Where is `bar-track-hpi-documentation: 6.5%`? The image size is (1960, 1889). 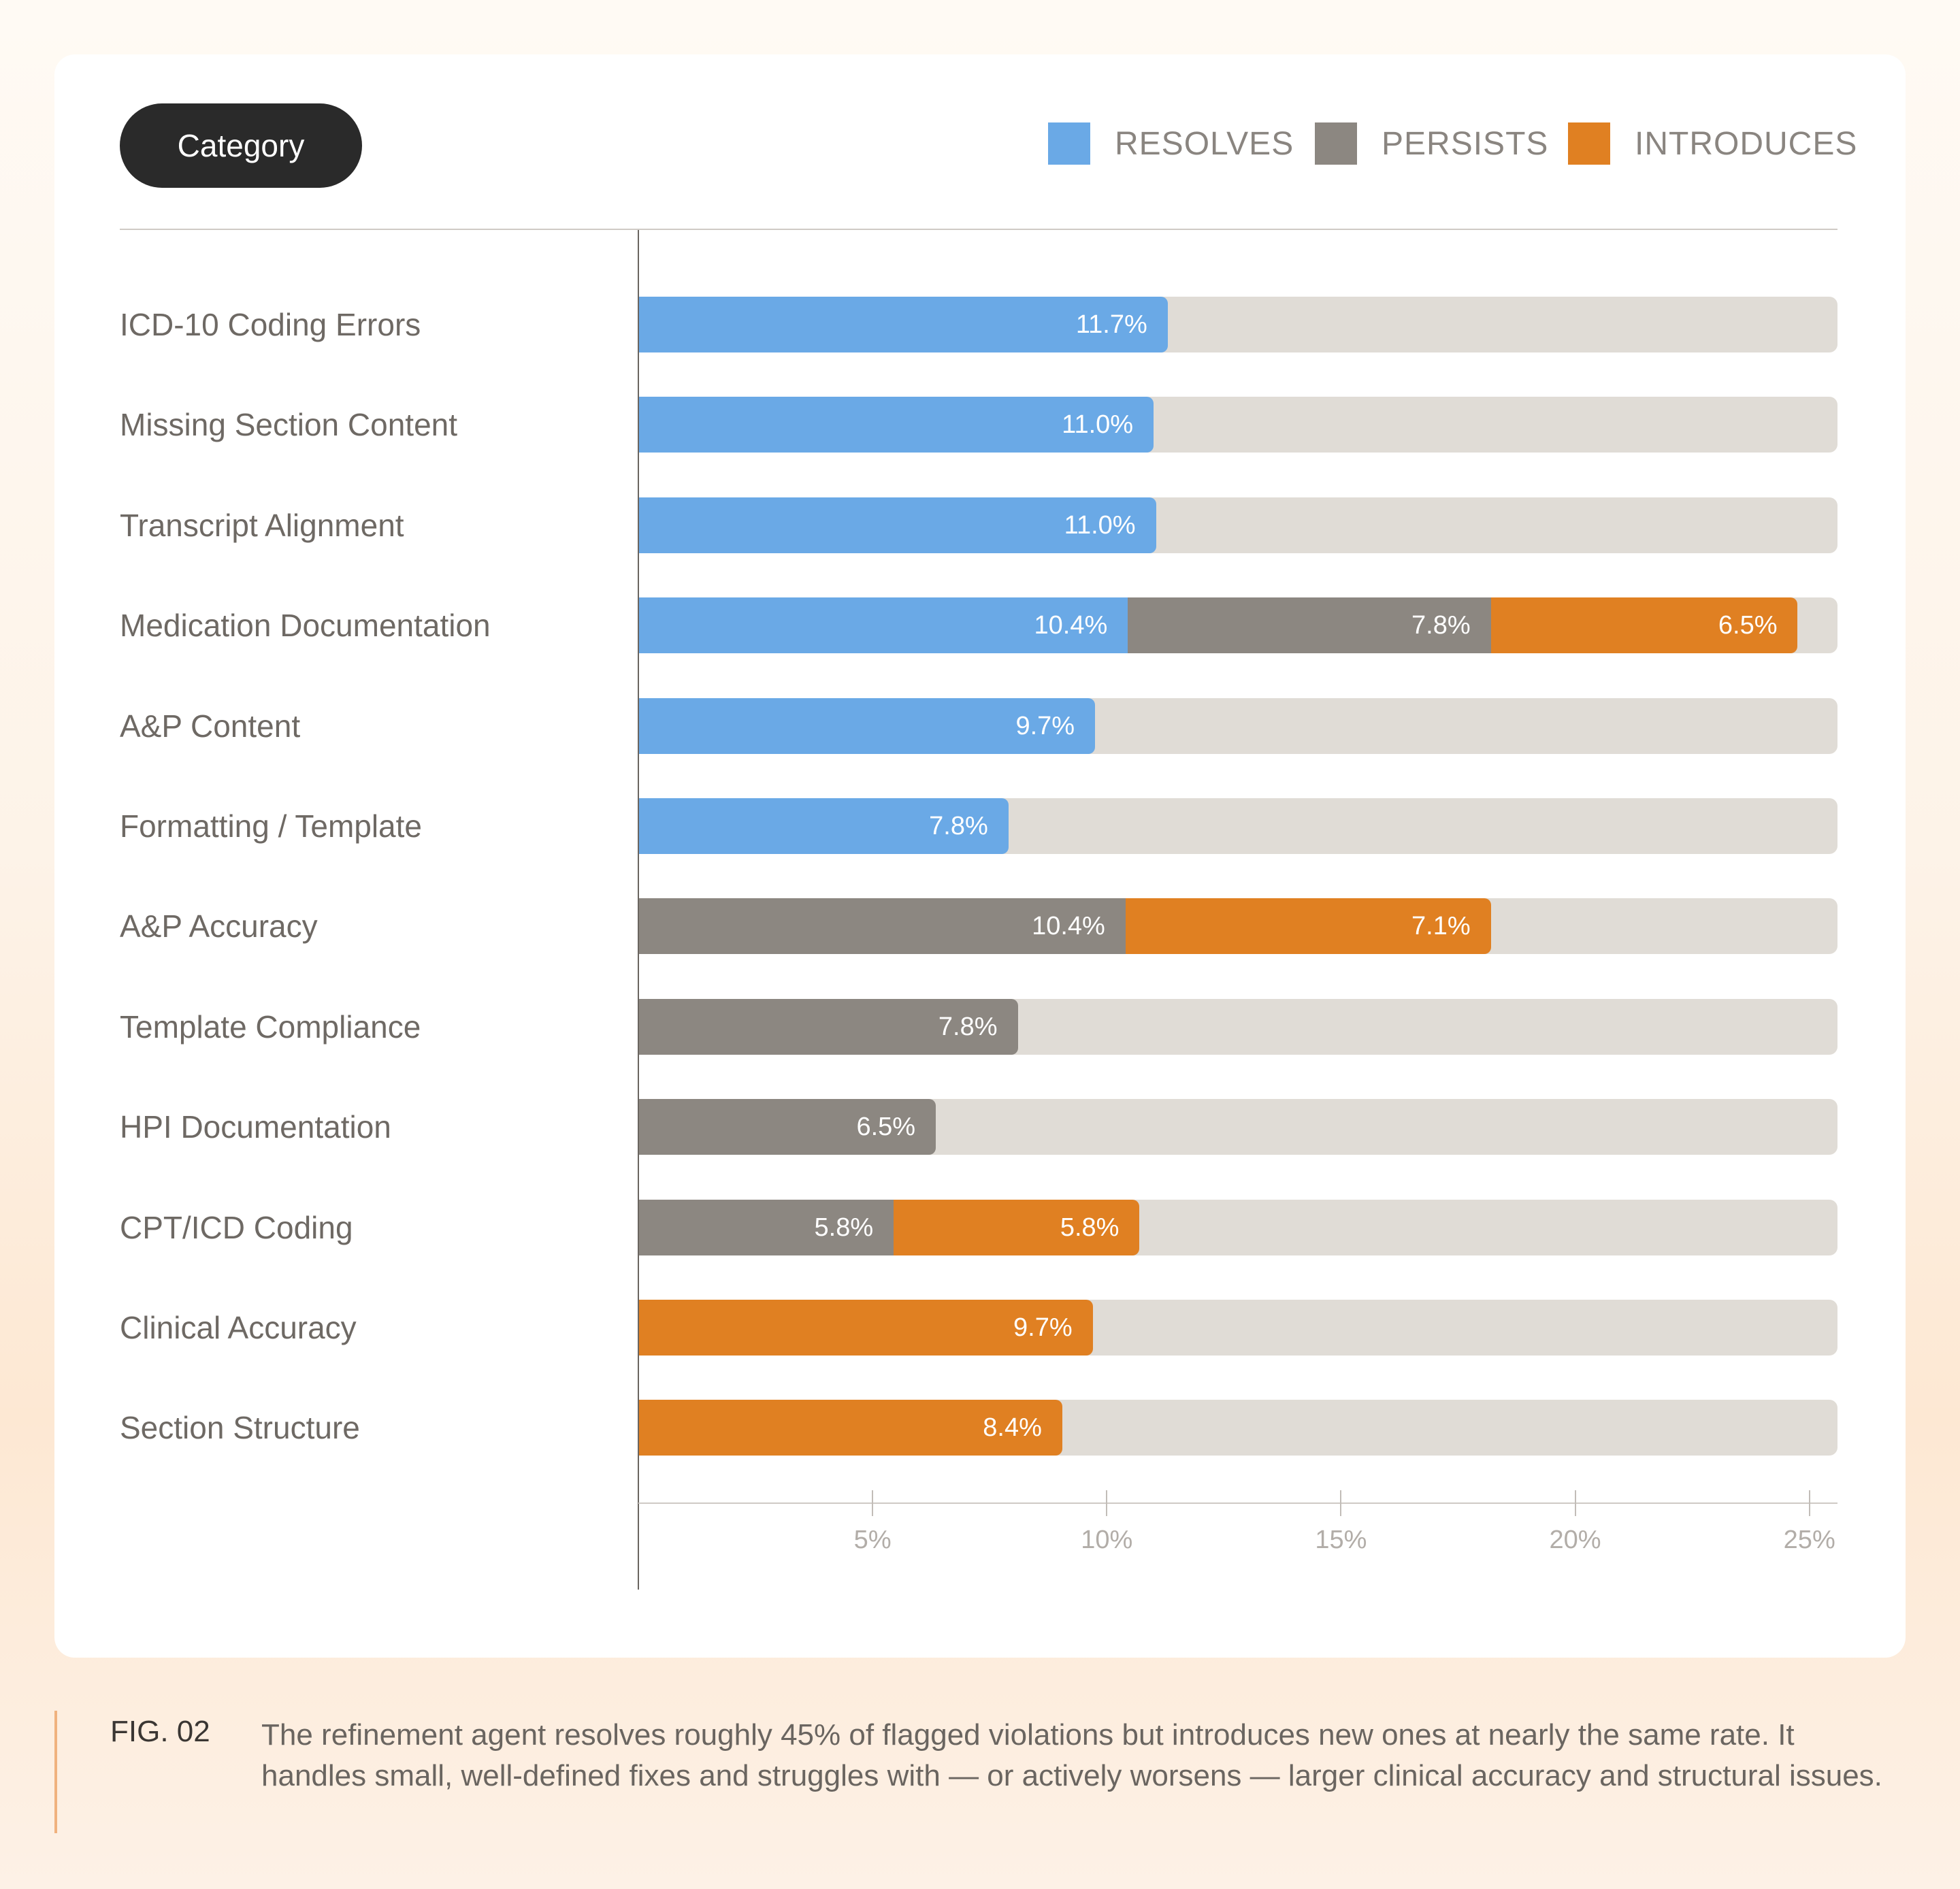 bar-track-hpi-documentation: 6.5% is located at coordinates (1238, 1127).